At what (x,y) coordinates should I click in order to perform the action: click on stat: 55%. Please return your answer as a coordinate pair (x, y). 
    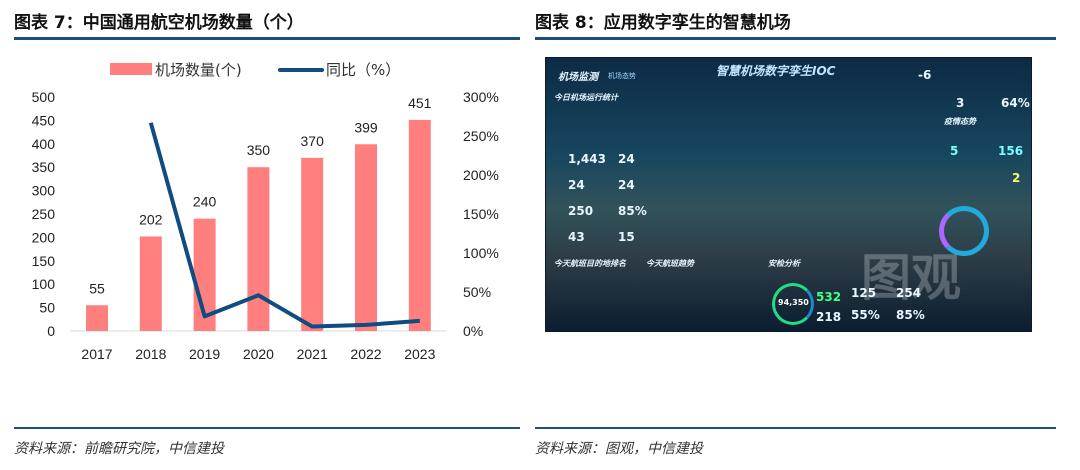
    Looking at the image, I should click on (865, 315).